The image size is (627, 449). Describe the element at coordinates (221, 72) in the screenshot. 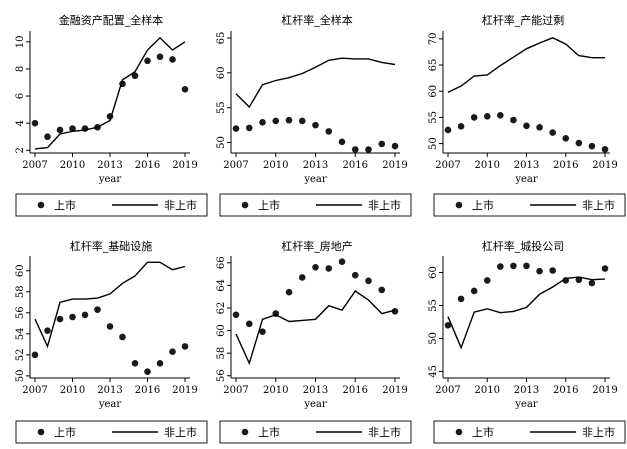

I see `panel-2-ytick-label: 60` at that location.